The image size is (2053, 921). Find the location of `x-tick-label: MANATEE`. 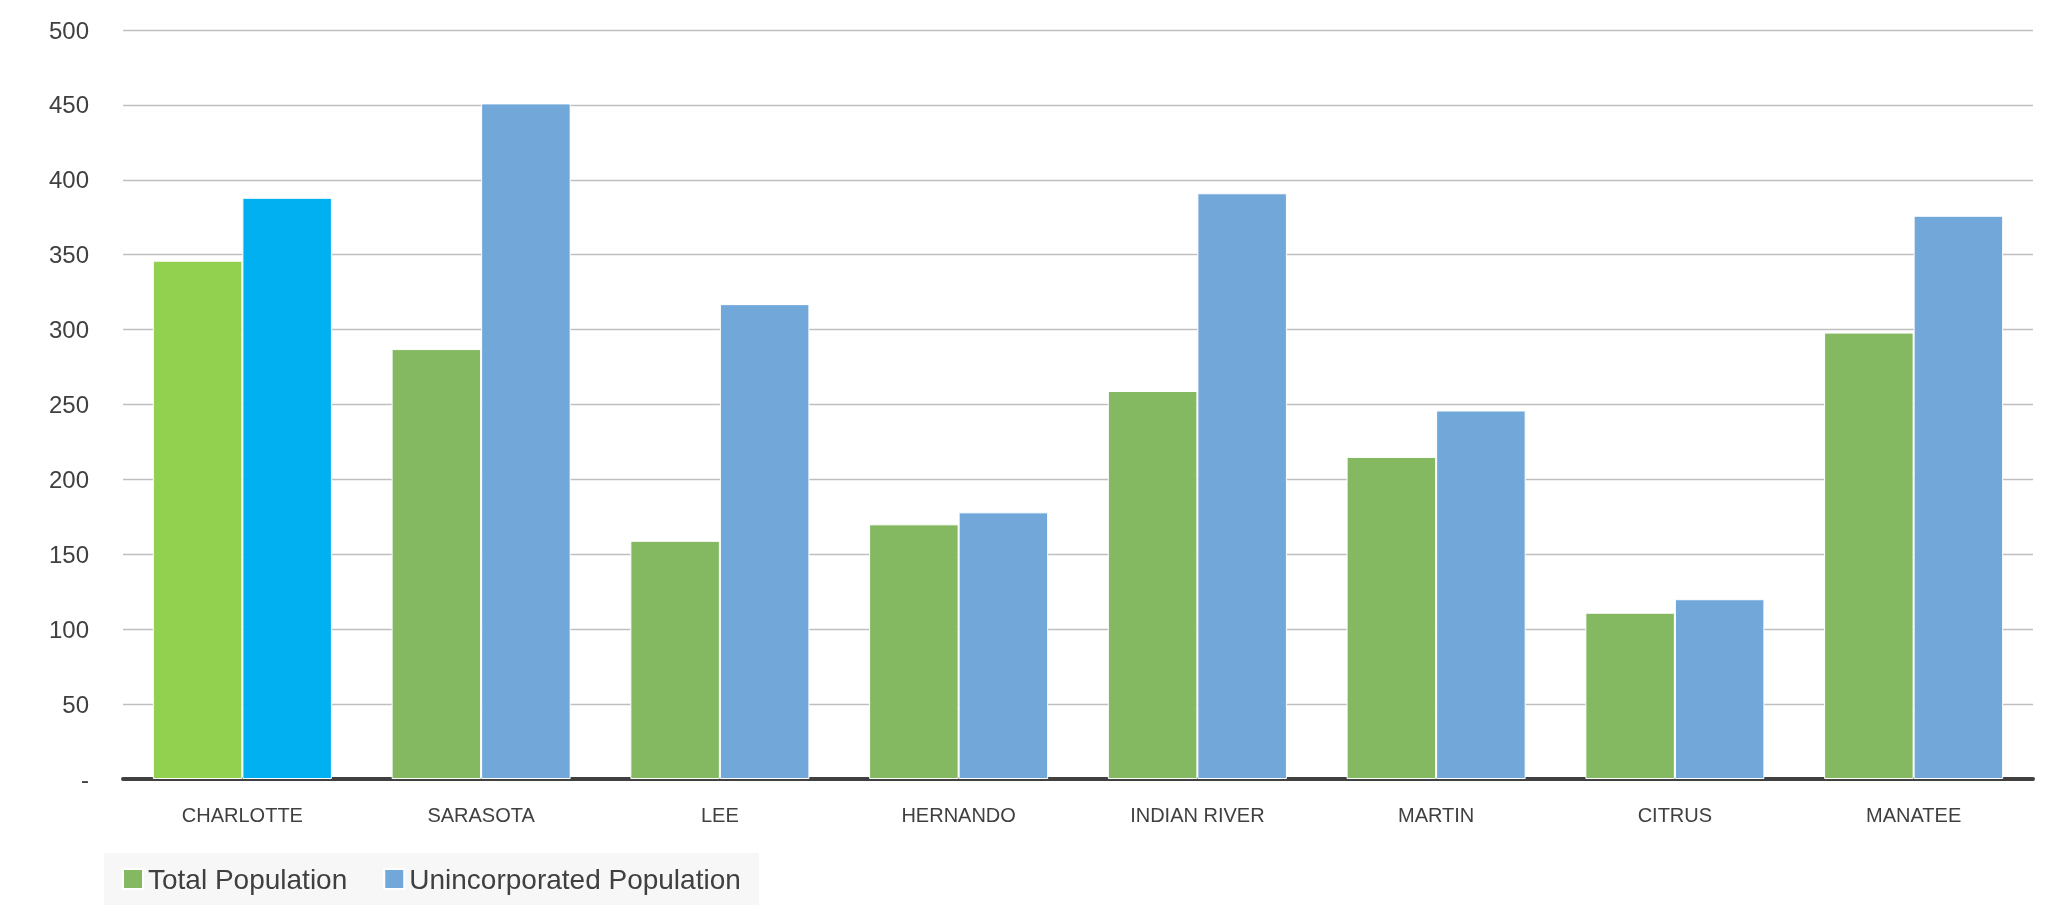

x-tick-label: MANATEE is located at coordinates (1914, 815).